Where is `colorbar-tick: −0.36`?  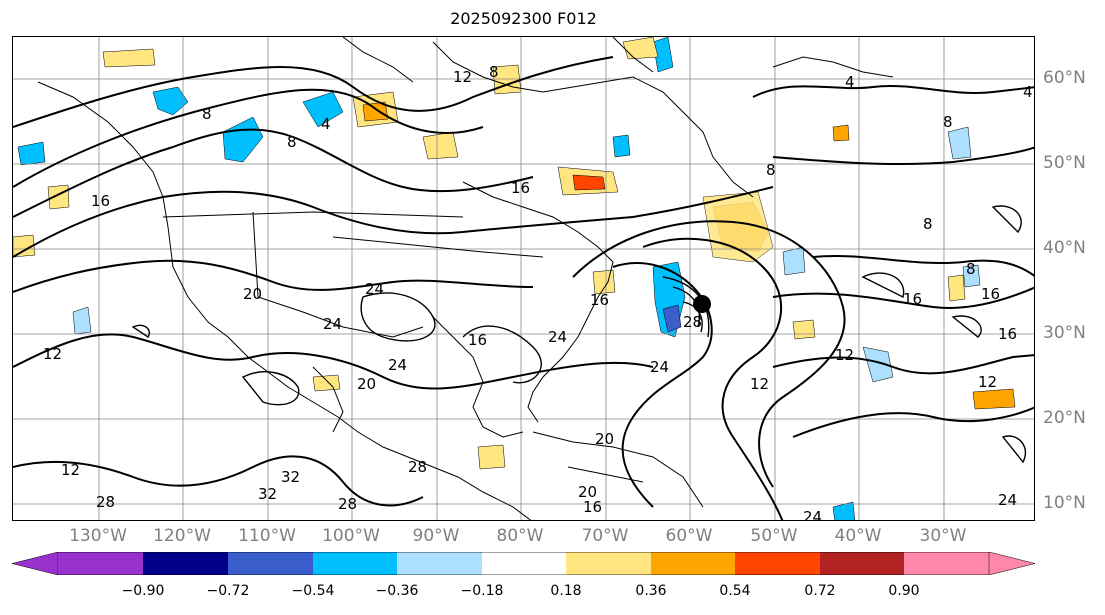
colorbar-tick: −0.36 is located at coordinates (397, 591).